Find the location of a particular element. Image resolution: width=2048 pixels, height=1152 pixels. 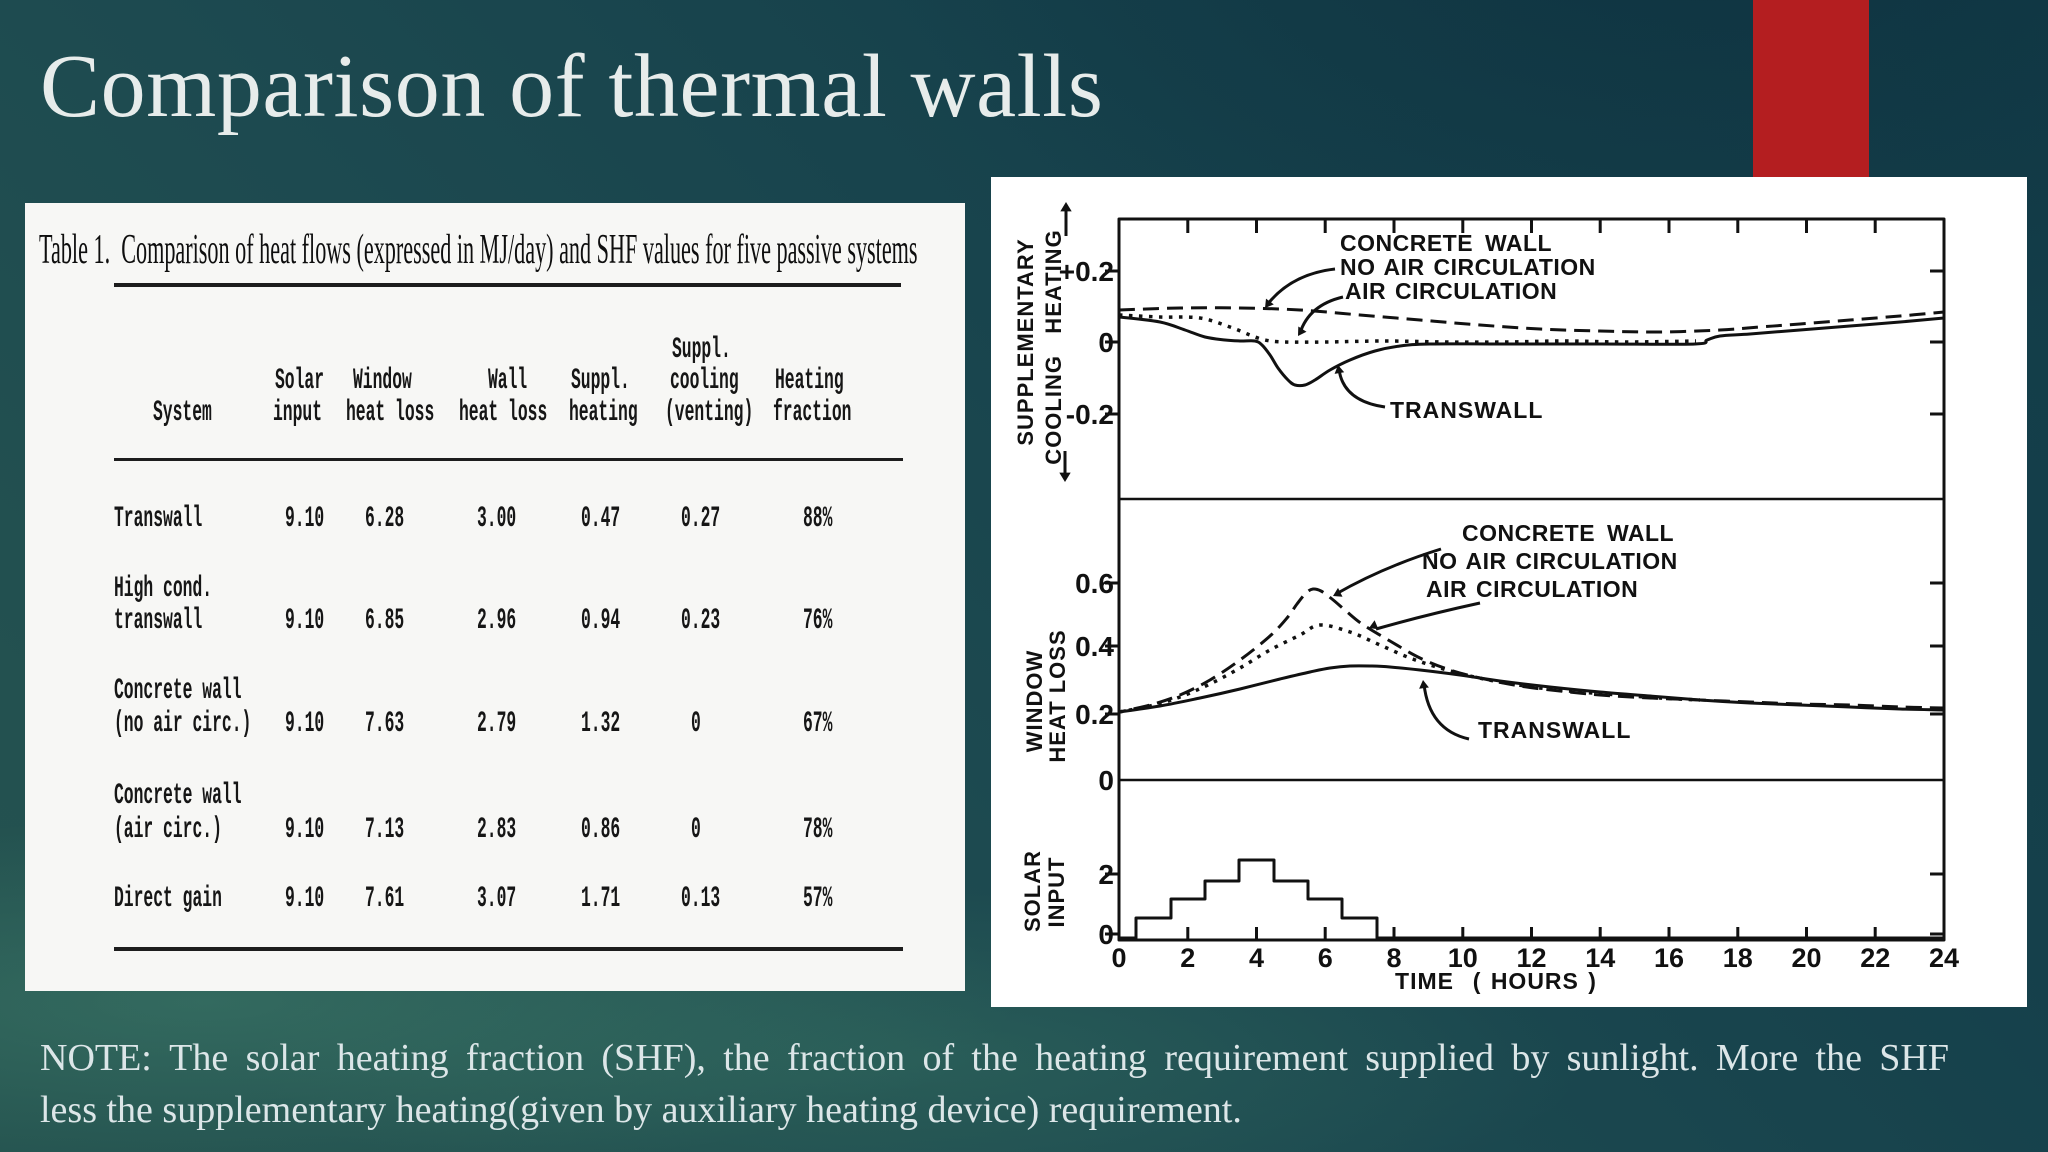

svg-text: SUPPLEMENTARY is located at coordinates (1025, 341).